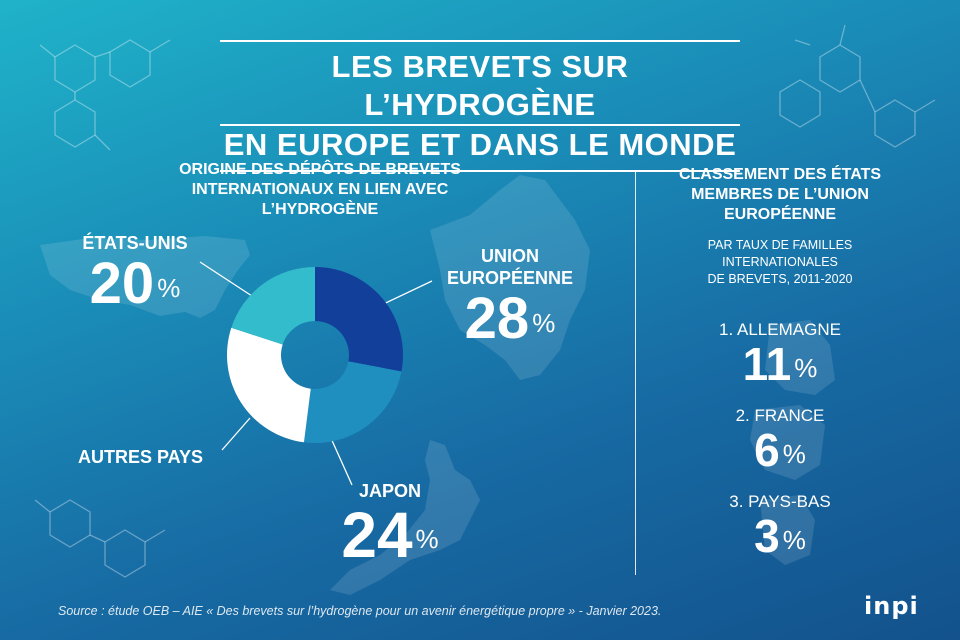 The width and height of the screenshot is (960, 640). I want to click on title-line-2: EN EUROPE ET DANS LE MONDE, so click(480, 144).